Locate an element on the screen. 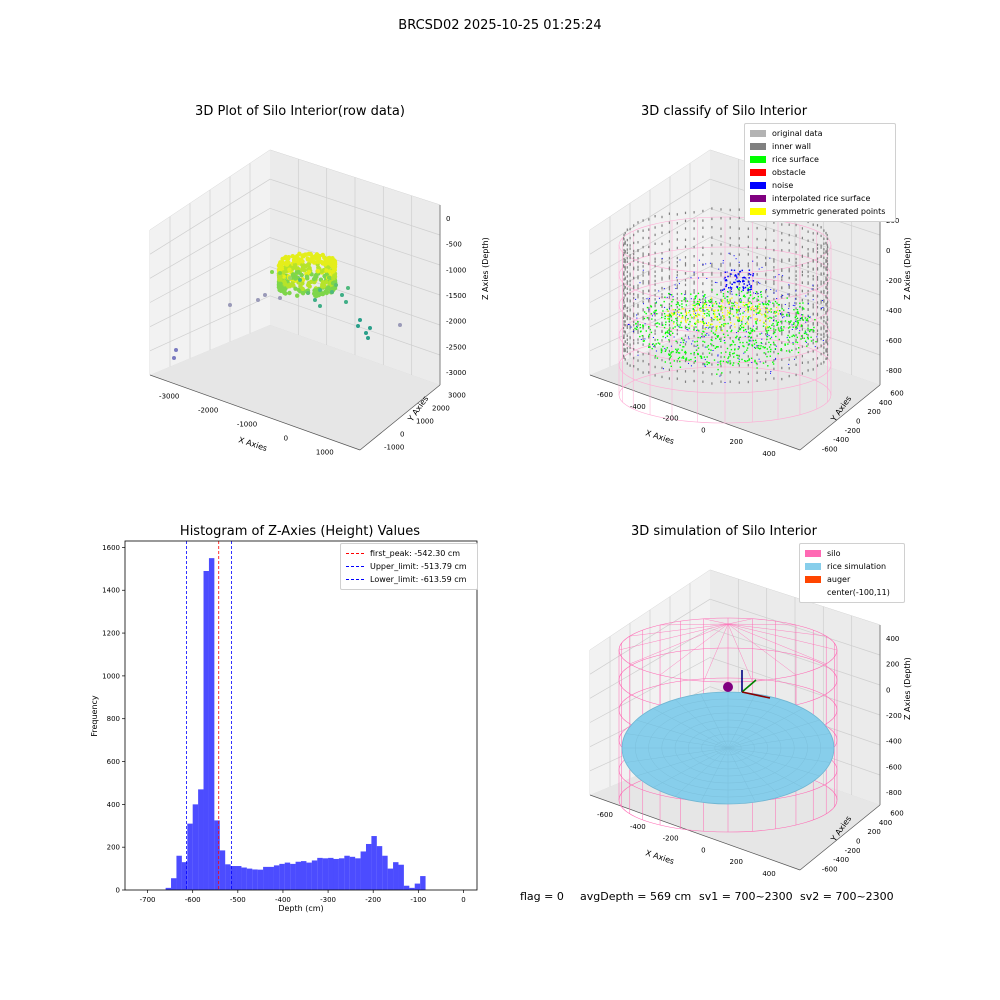 Image resolution: width=1000 pixels, height=1000 pixels. simulation-ytick: 600 is located at coordinates (896, 814).